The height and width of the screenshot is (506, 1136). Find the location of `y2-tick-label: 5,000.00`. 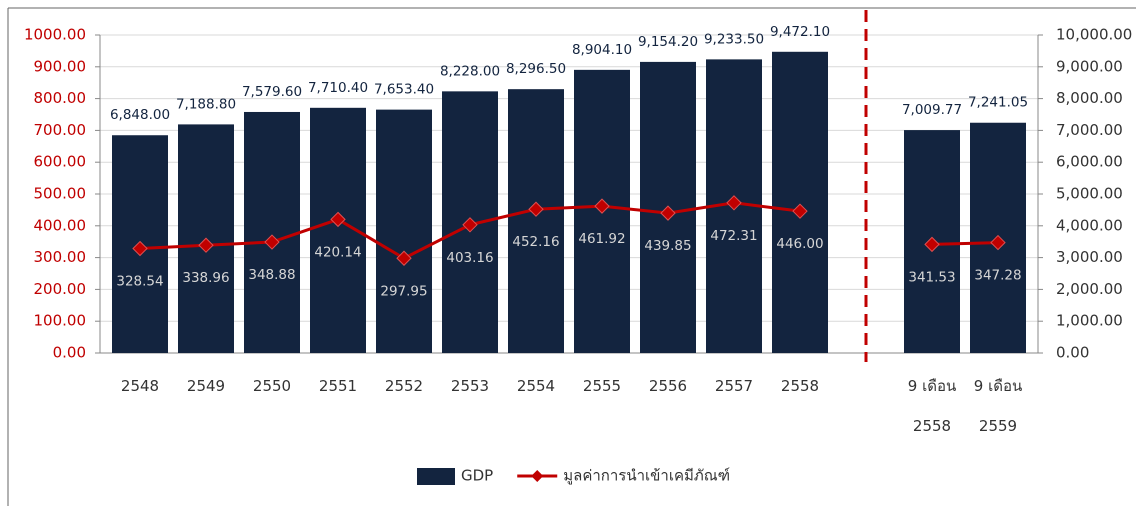

y2-tick-label: 5,000.00 is located at coordinates (1089, 194).